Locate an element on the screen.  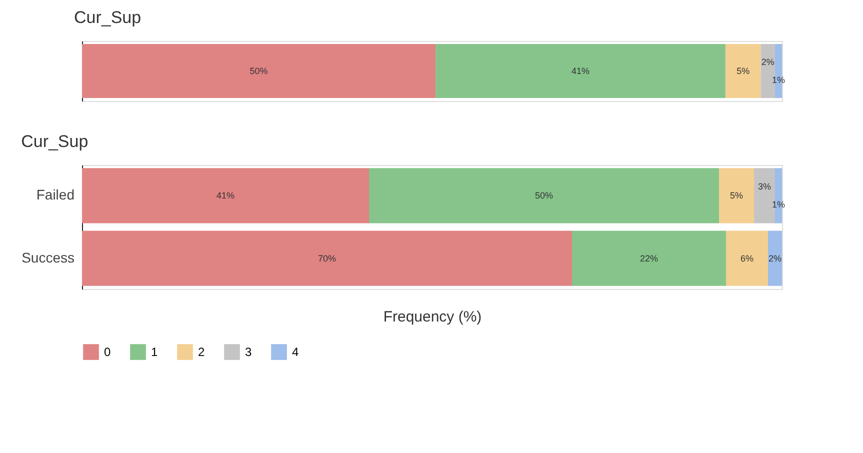
x-axis-title: Frequency (%) is located at coordinates (432, 317).